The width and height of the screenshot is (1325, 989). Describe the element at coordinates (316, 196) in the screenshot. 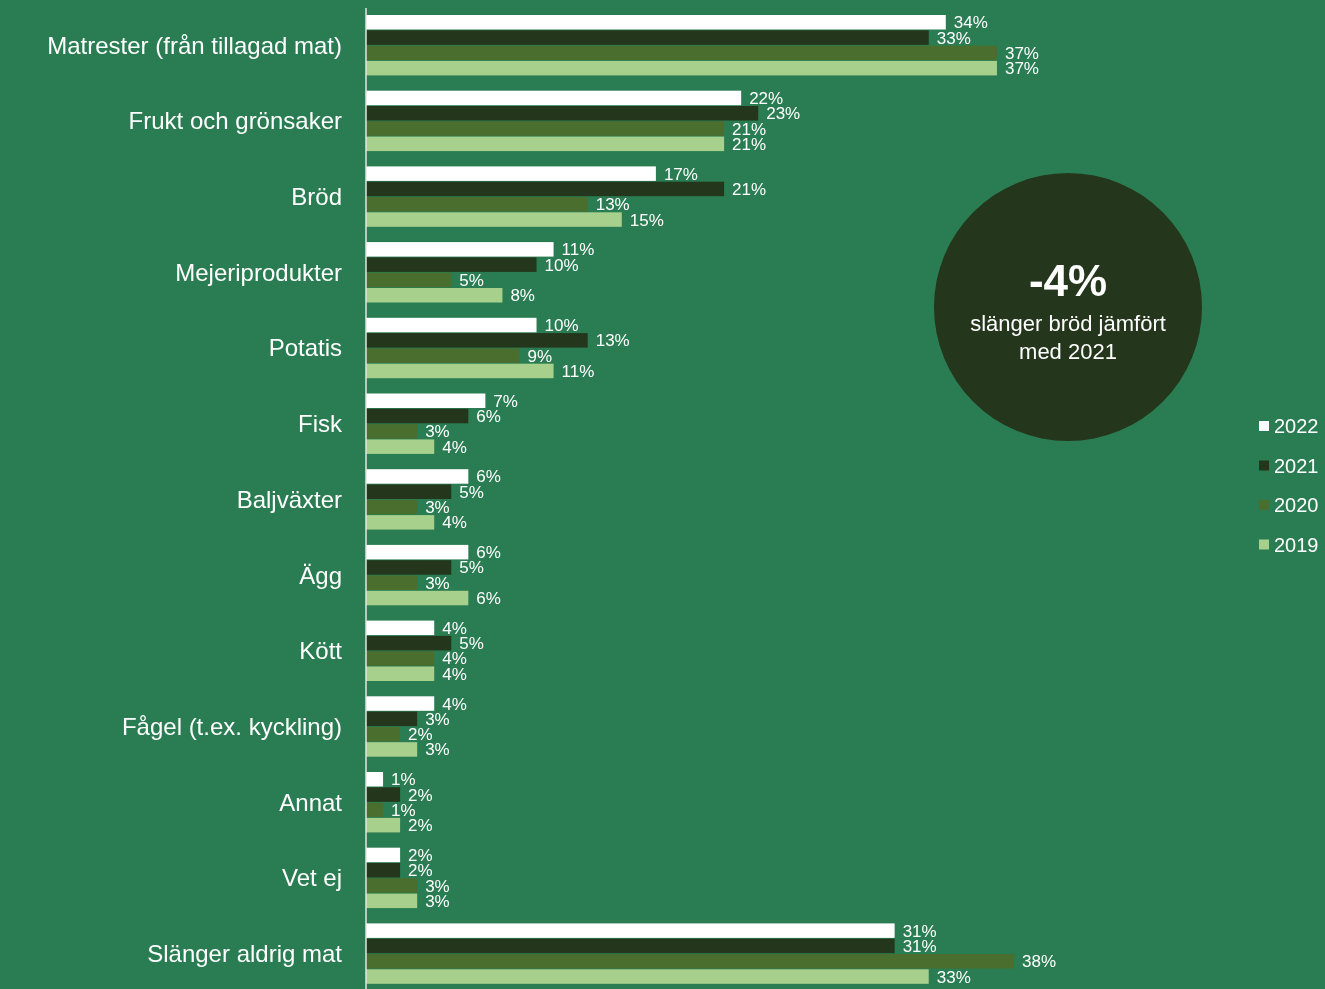

I see `y-tick-label: Bröd` at that location.